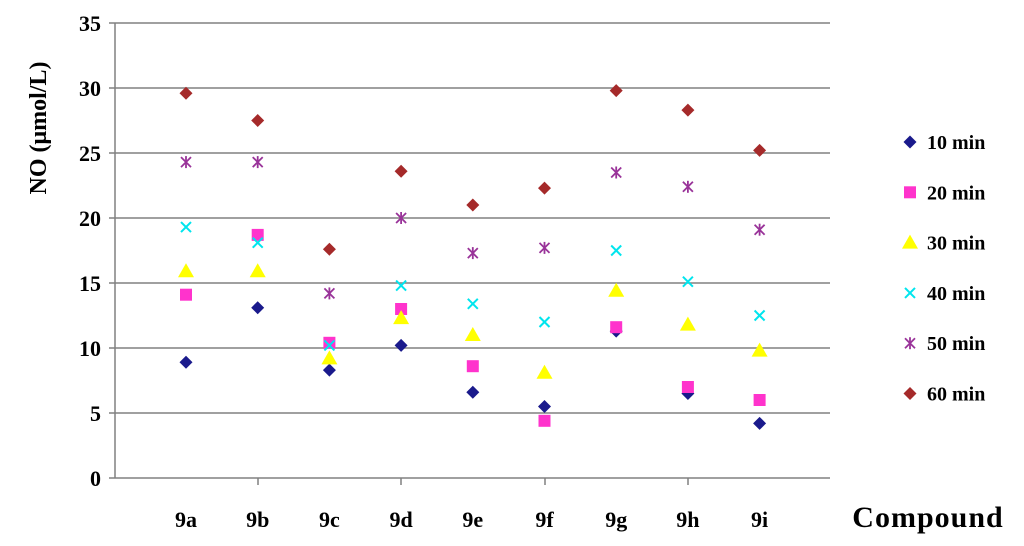 The image size is (1024, 546). Describe the element at coordinates (257, 519) in the screenshot. I see `x-tick-label: 9b` at that location.